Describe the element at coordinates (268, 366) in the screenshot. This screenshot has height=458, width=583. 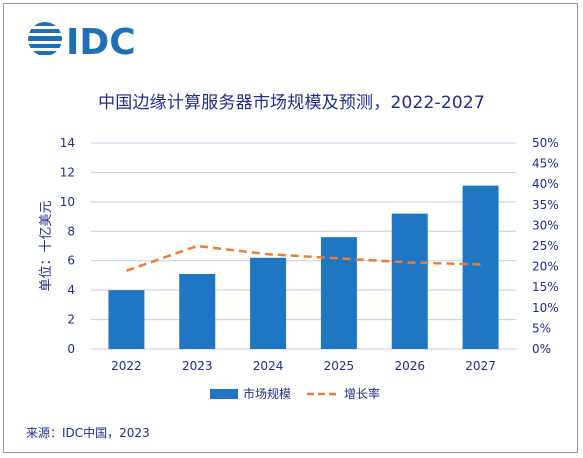
I see `x-tick-label: 2024` at that location.